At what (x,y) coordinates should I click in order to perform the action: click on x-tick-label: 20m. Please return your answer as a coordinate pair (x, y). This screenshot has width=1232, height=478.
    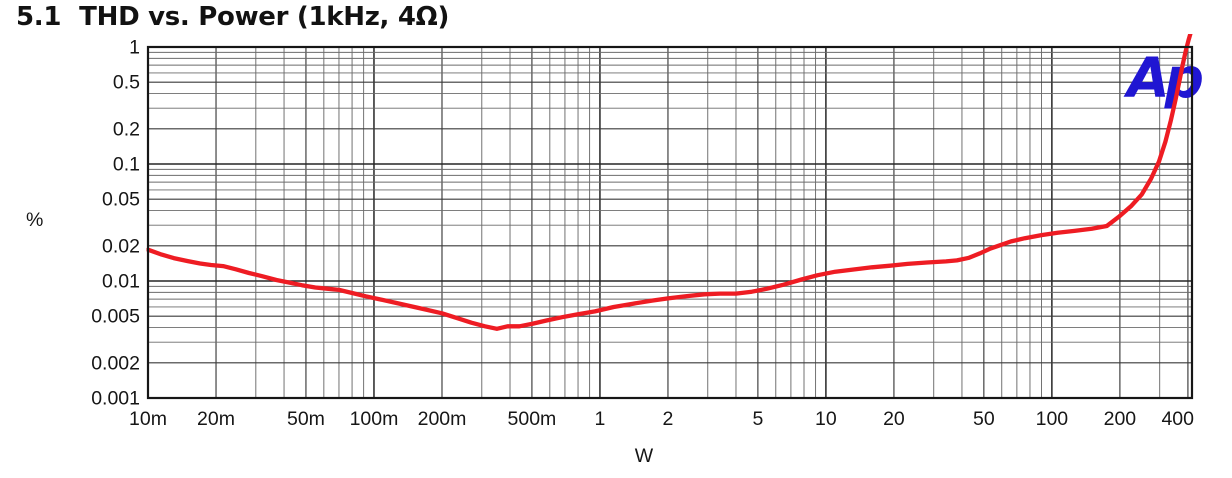
    Looking at the image, I should click on (216, 419).